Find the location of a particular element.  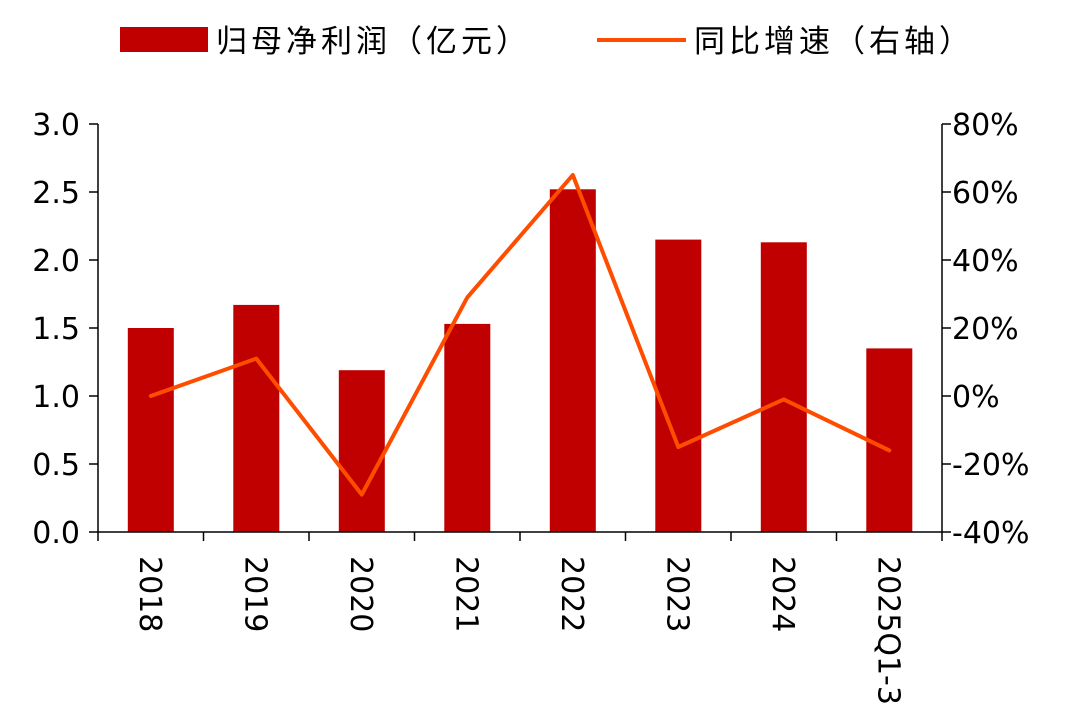

bar-2018 is located at coordinates (150, 430).